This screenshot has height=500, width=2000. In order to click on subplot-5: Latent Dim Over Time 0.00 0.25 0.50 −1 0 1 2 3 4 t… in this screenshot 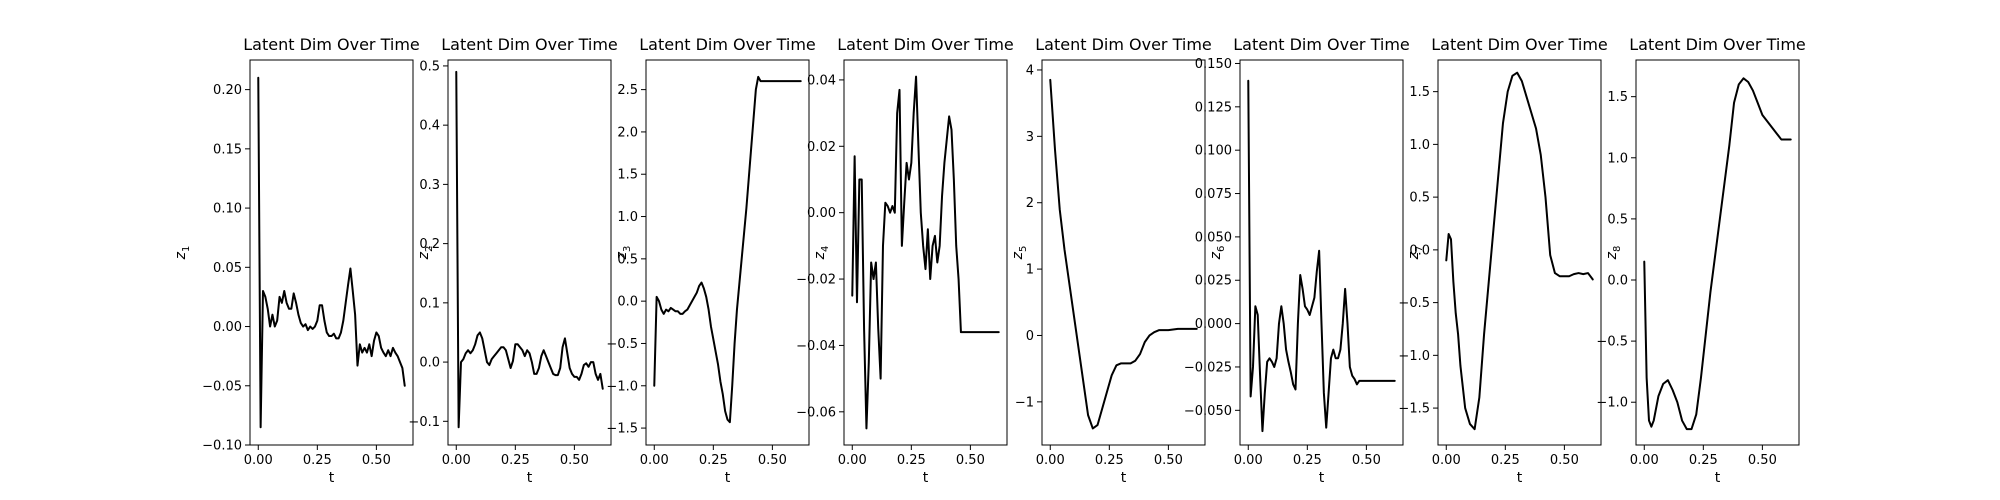, I will do `click(1111, 260)`.